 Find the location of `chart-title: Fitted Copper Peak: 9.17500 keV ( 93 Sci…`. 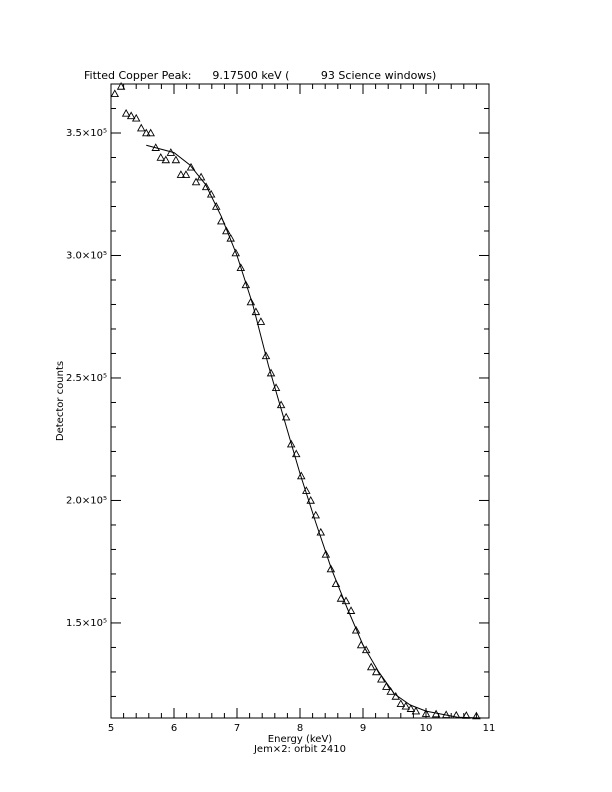

chart-title: Fitted Copper Peak: 9.17500 keV ( 93 Sci… is located at coordinates (260, 75).